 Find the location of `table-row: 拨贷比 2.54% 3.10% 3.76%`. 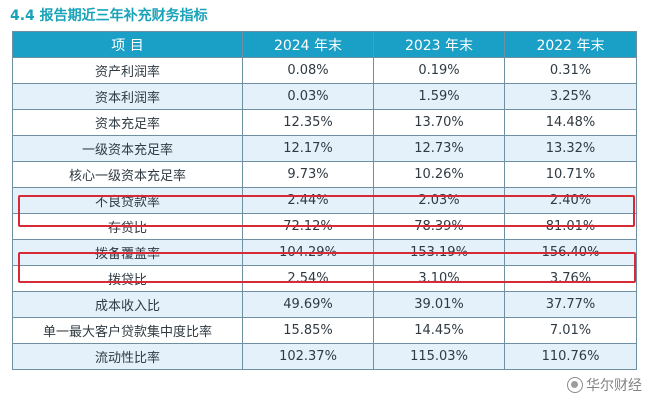

table-row: 拨贷比 2.54% 3.10% 3.76% is located at coordinates (324, 278).